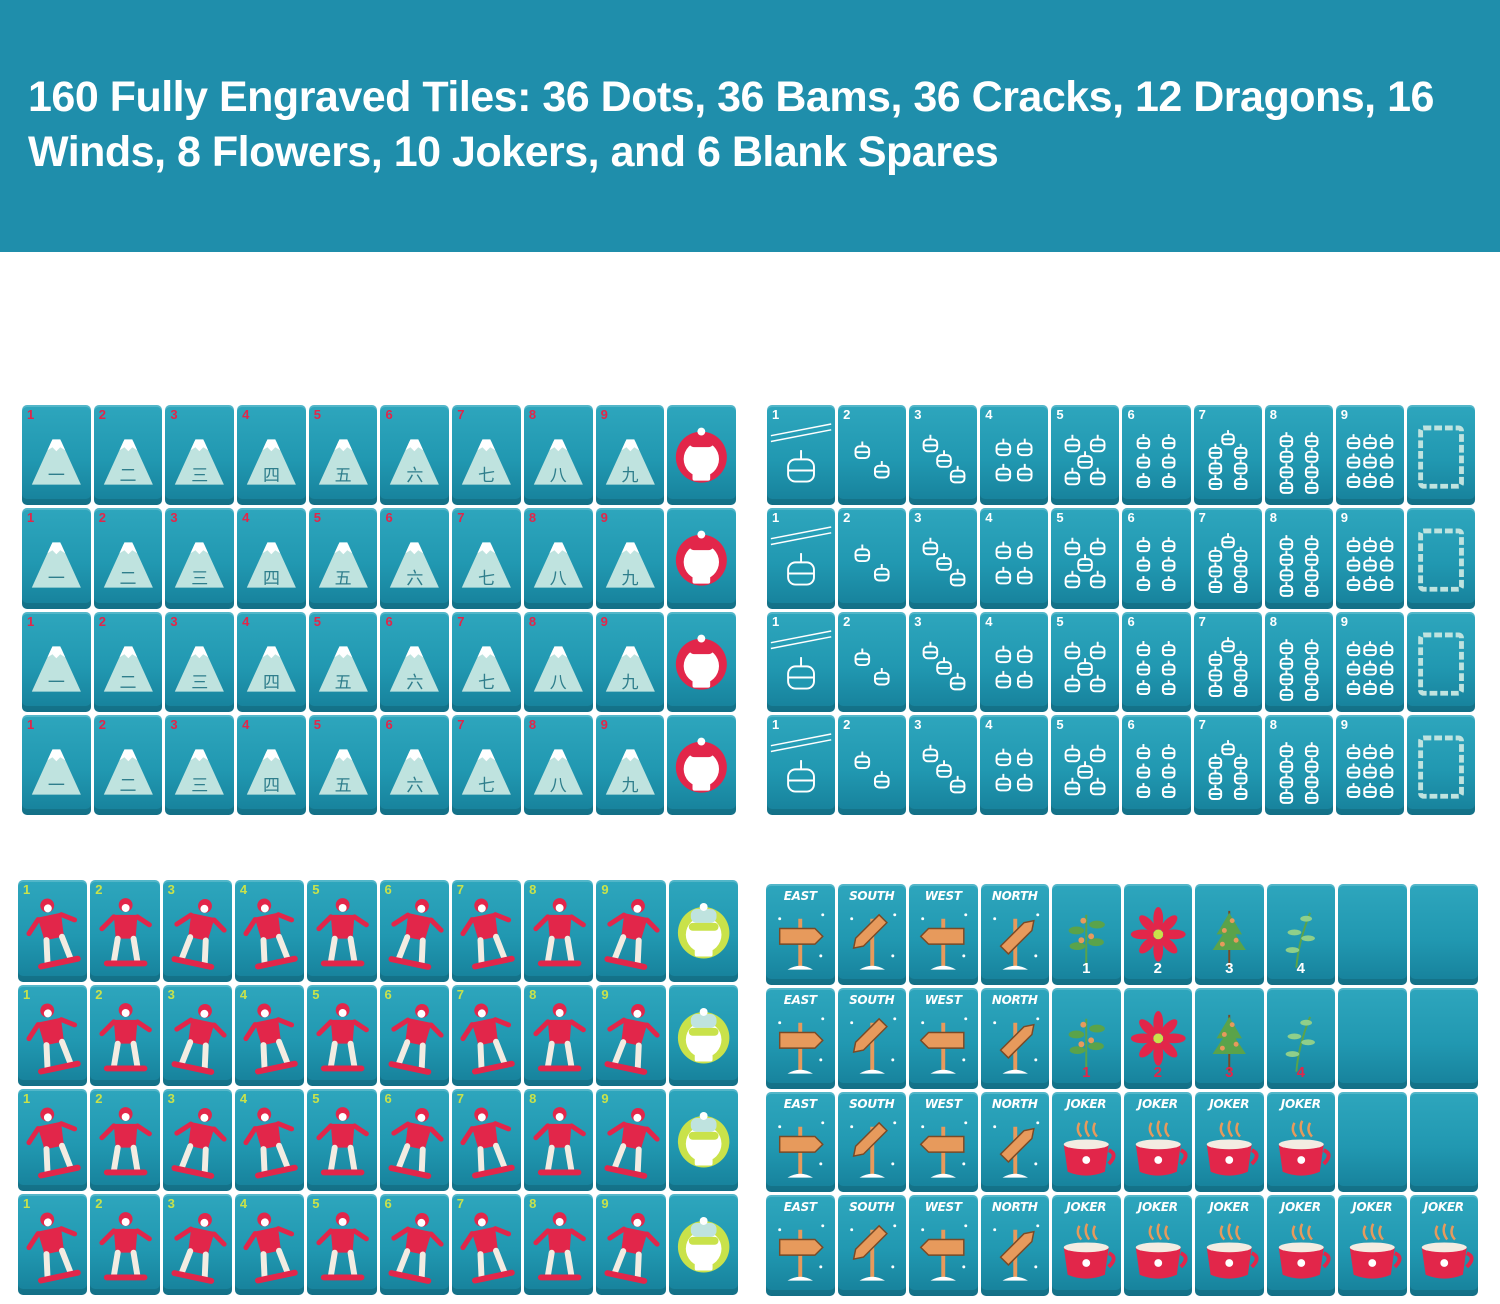 The height and width of the screenshot is (1304, 1500). I want to click on crack-numeral: 三, so click(200, 785).